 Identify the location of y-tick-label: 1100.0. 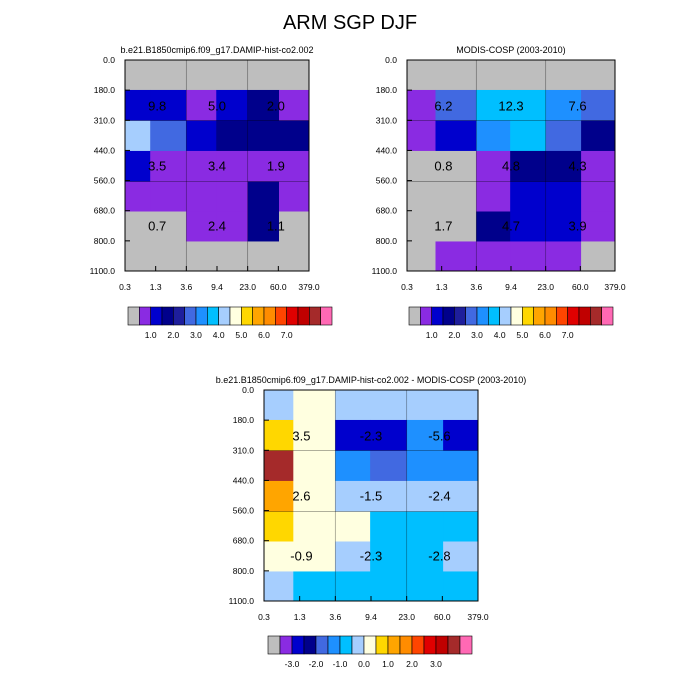
(103, 271).